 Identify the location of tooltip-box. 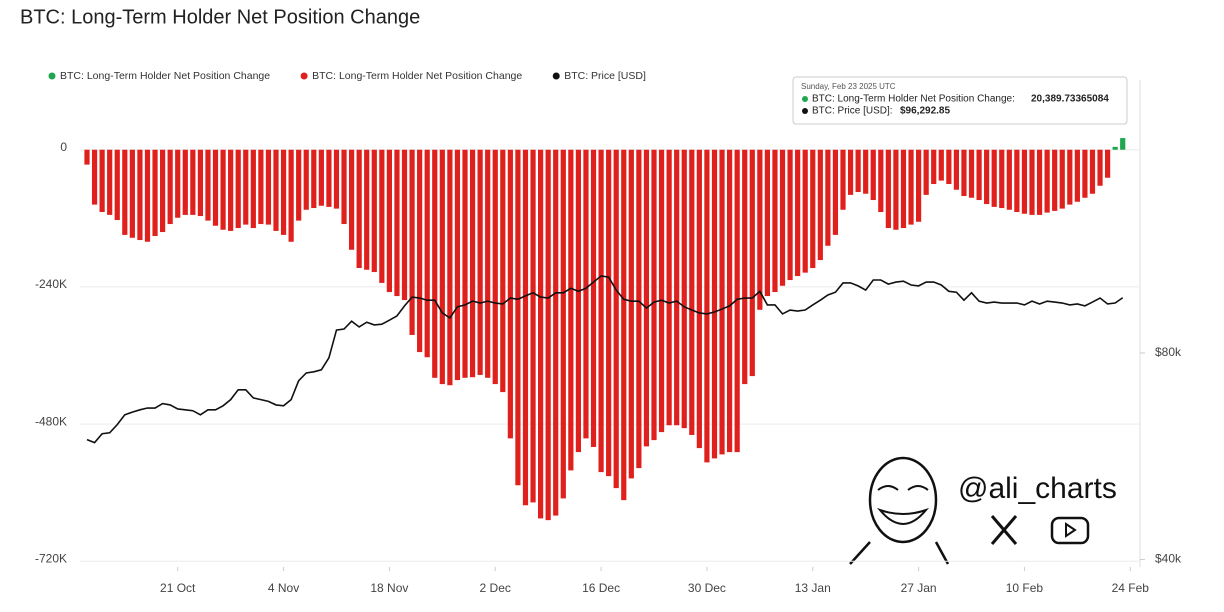
(960, 100).